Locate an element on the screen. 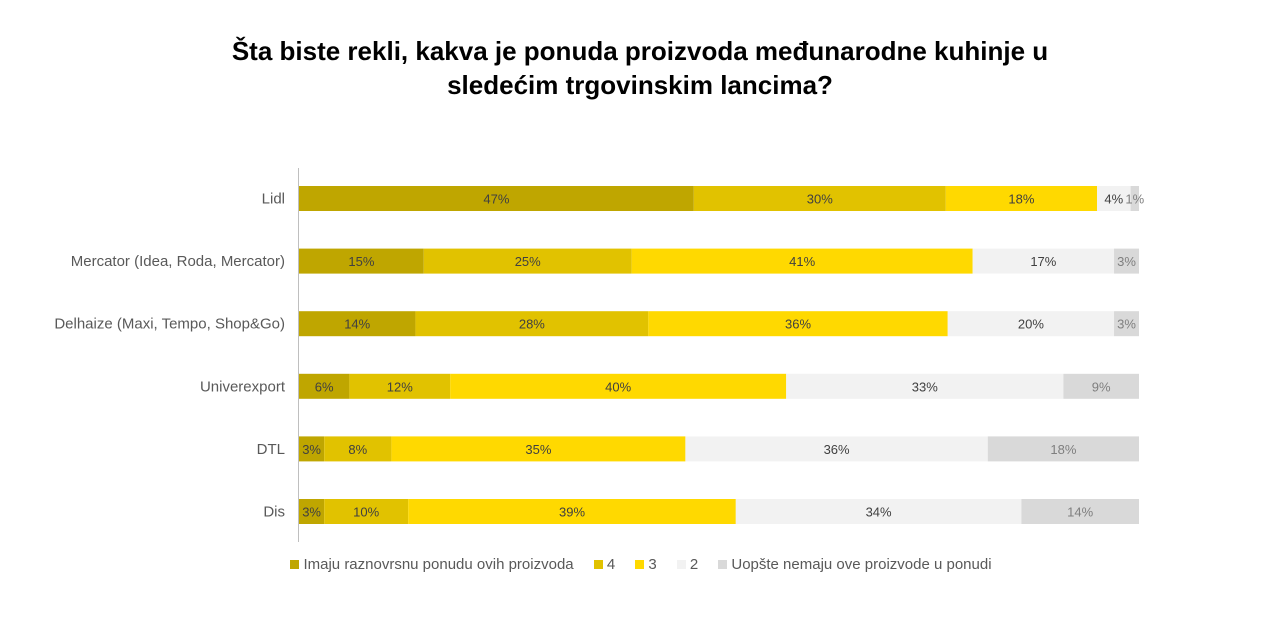 This screenshot has width=1280, height=630. data-label: 10% is located at coordinates (366, 512).